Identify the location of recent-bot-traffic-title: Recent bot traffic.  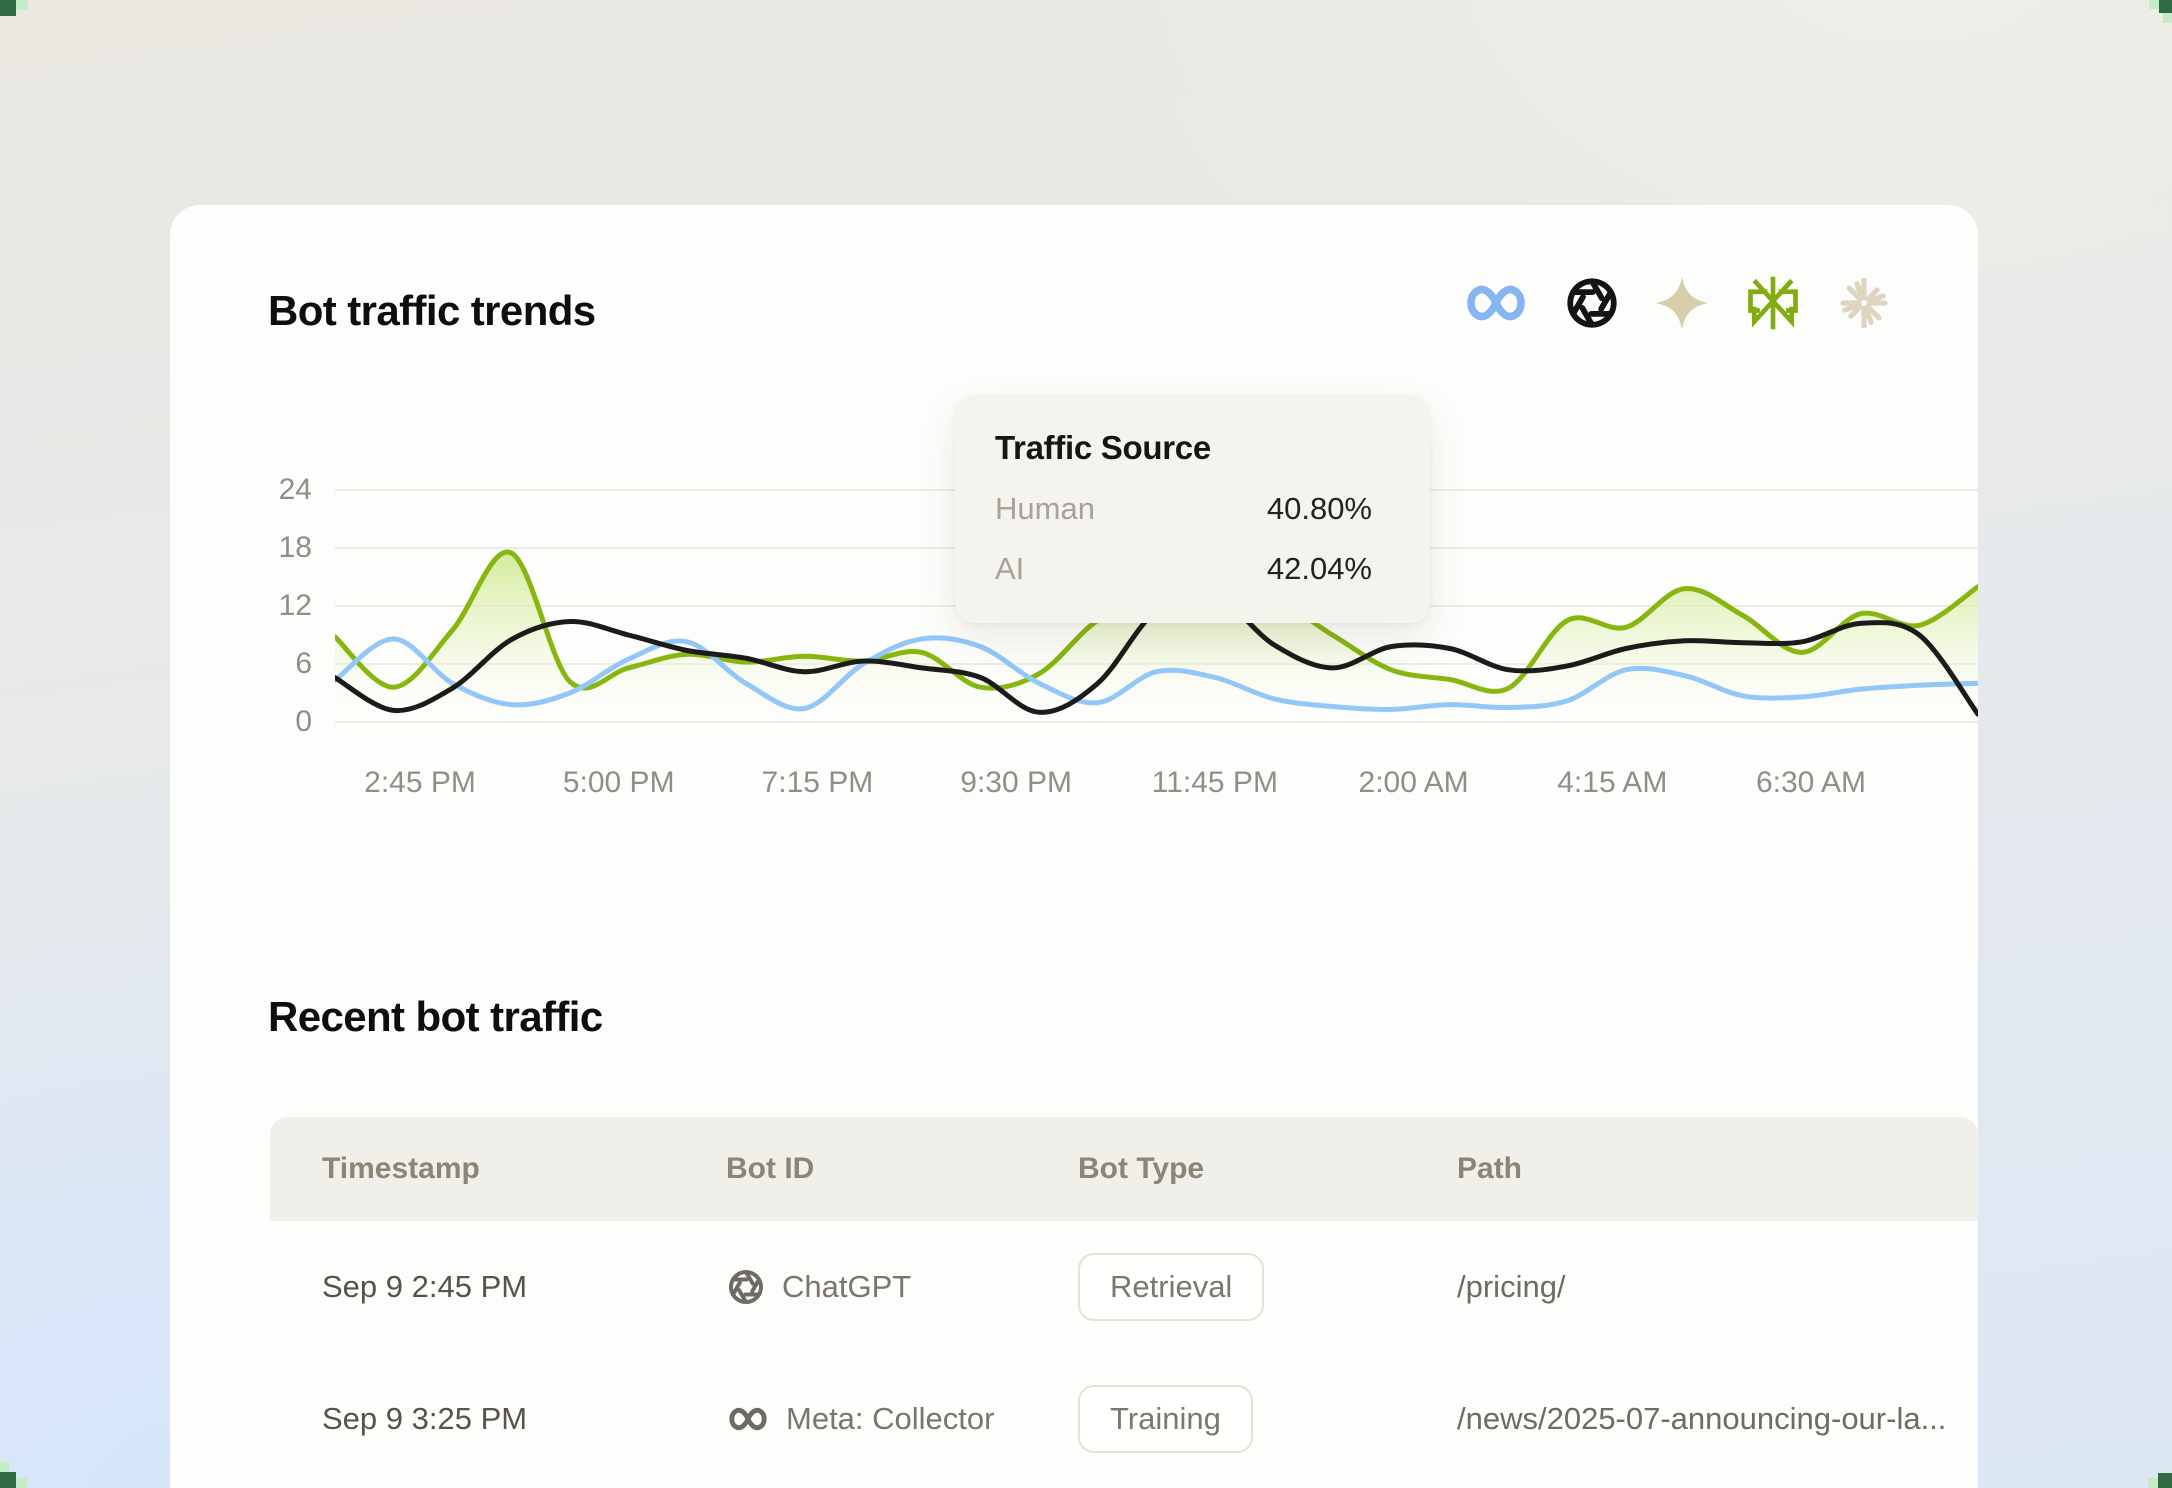
(435, 1016).